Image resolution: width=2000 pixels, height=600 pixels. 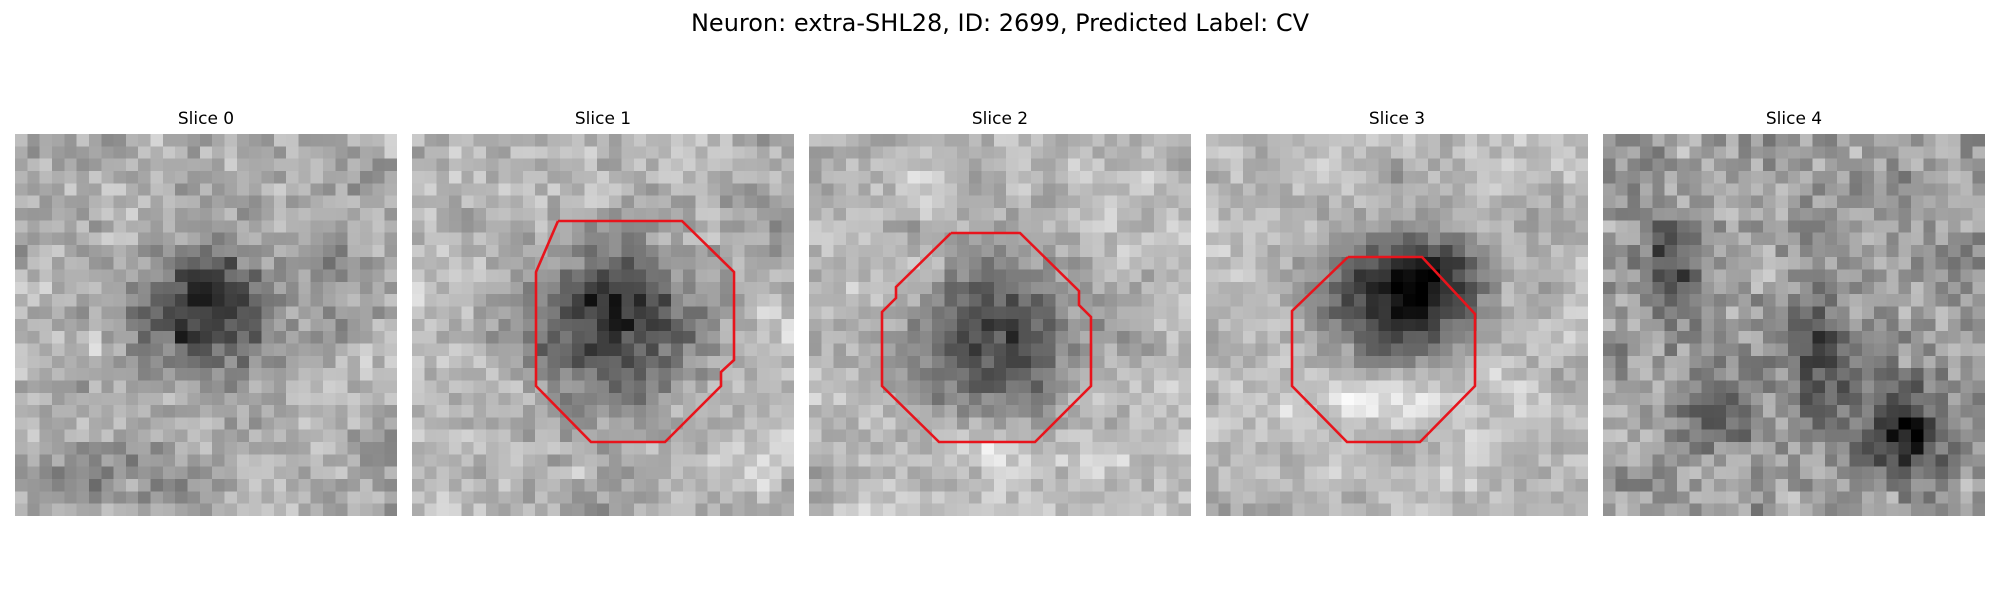 I want to click on slice-1-overlay, so click(x=635, y=331).